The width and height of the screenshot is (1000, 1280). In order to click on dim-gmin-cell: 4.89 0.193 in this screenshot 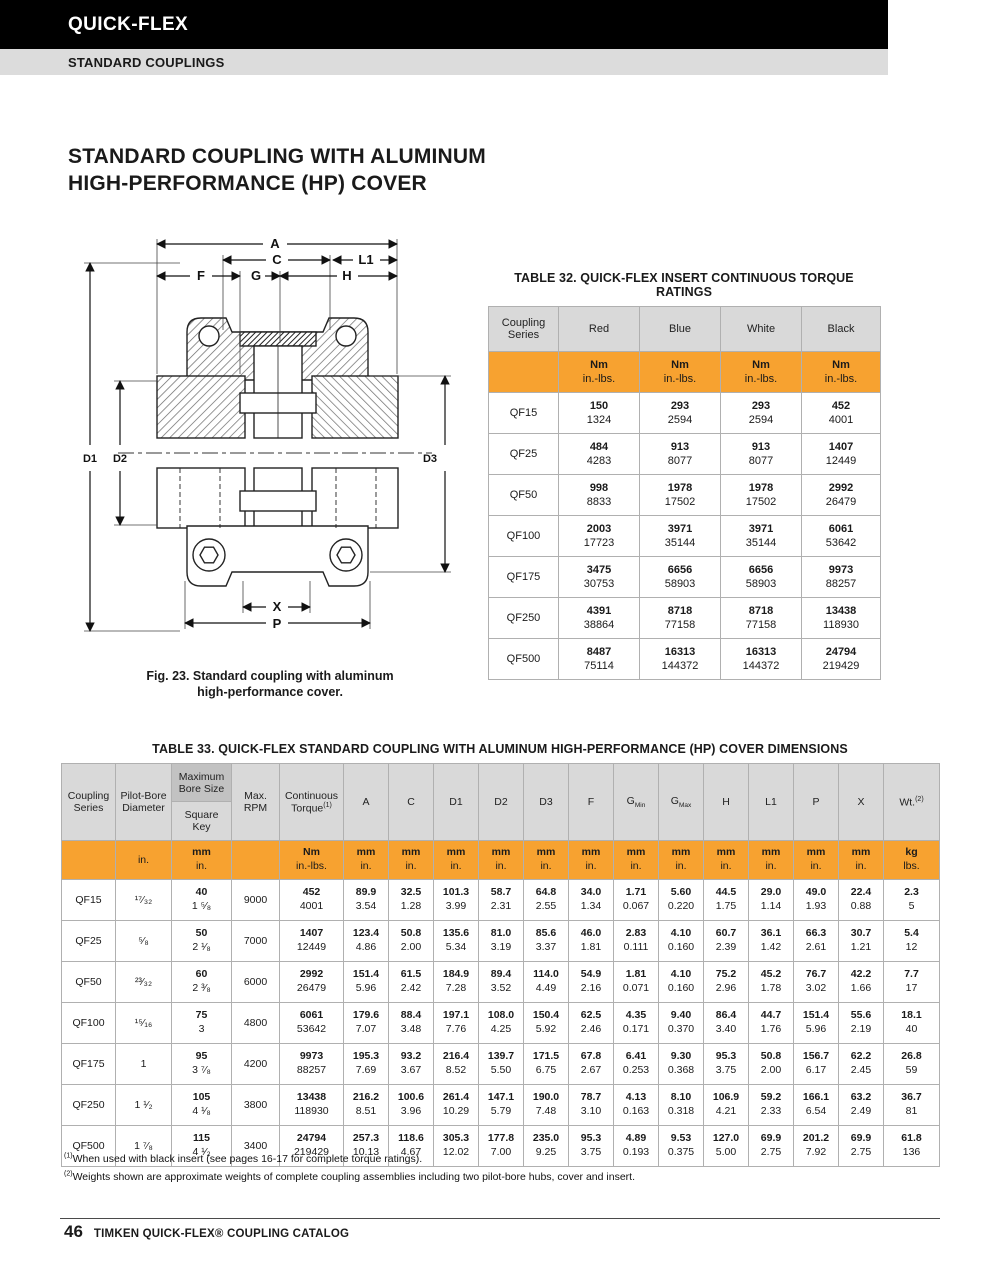, I will do `click(636, 1146)`.